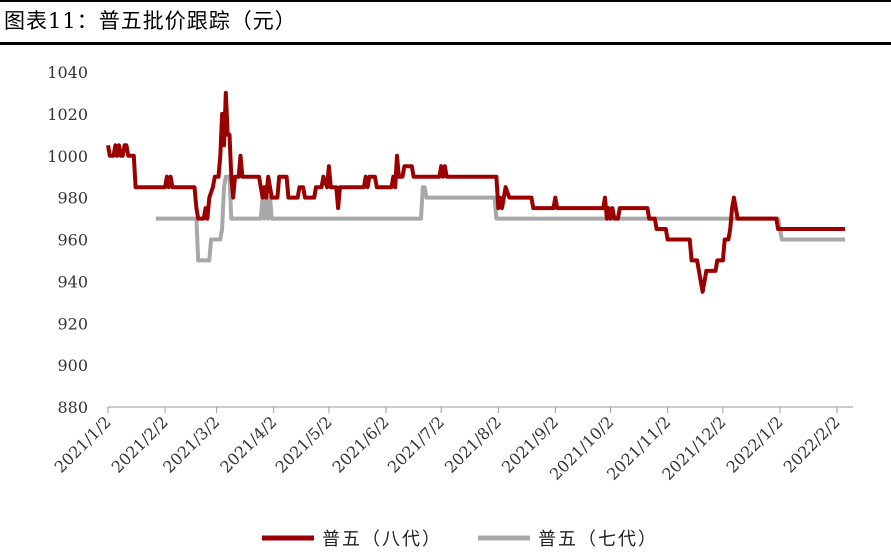 Image resolution: width=891 pixels, height=552 pixels. I want to click on y-tick-label: 960, so click(72, 240).